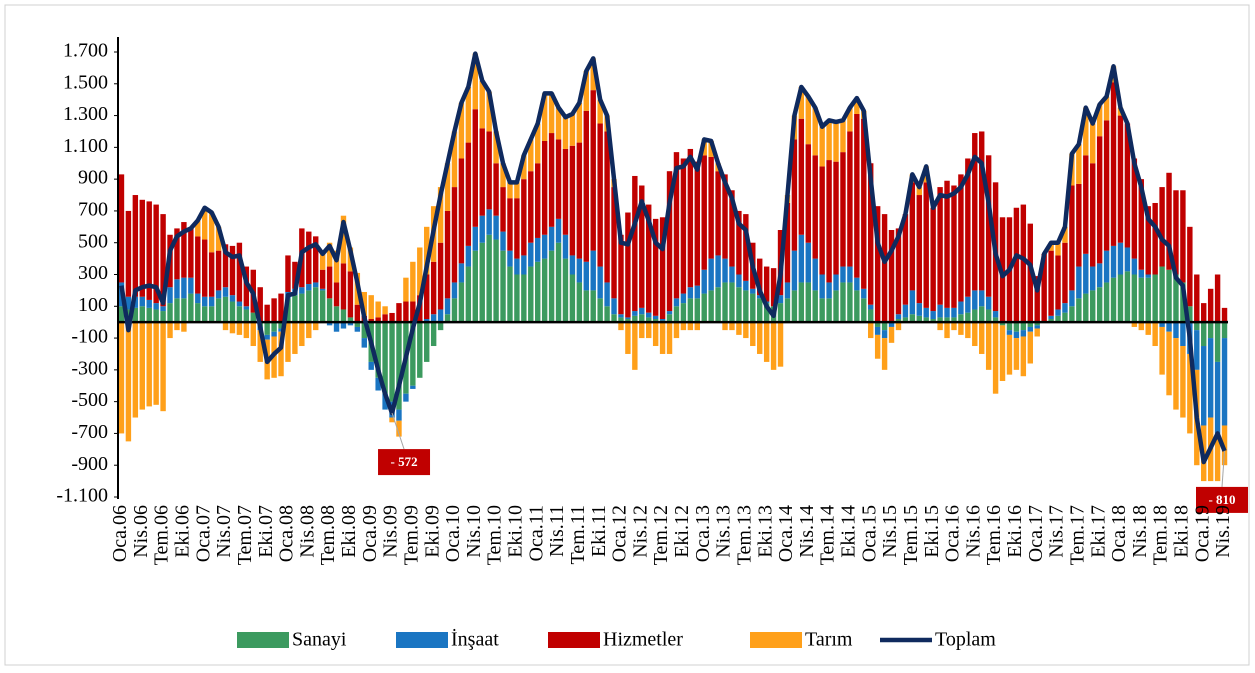  What do you see at coordinates (682, 531) in the screenshot?
I see `x-tick-label: Eki.12` at bounding box center [682, 531].